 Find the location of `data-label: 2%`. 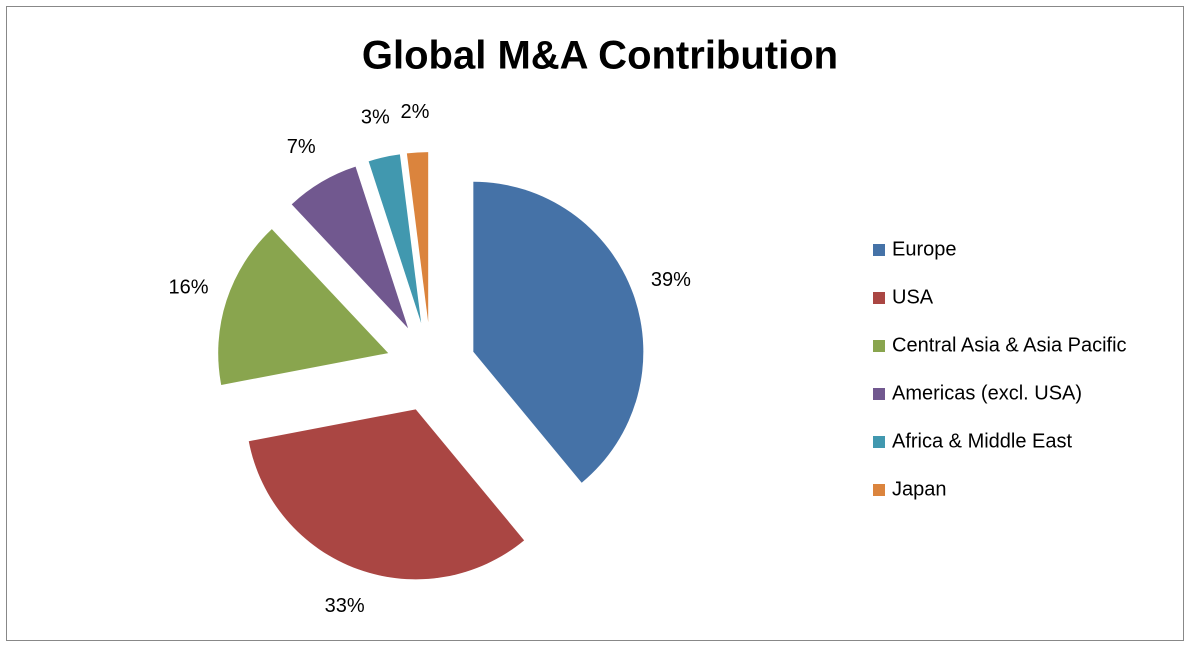

data-label: 2% is located at coordinates (415, 112).